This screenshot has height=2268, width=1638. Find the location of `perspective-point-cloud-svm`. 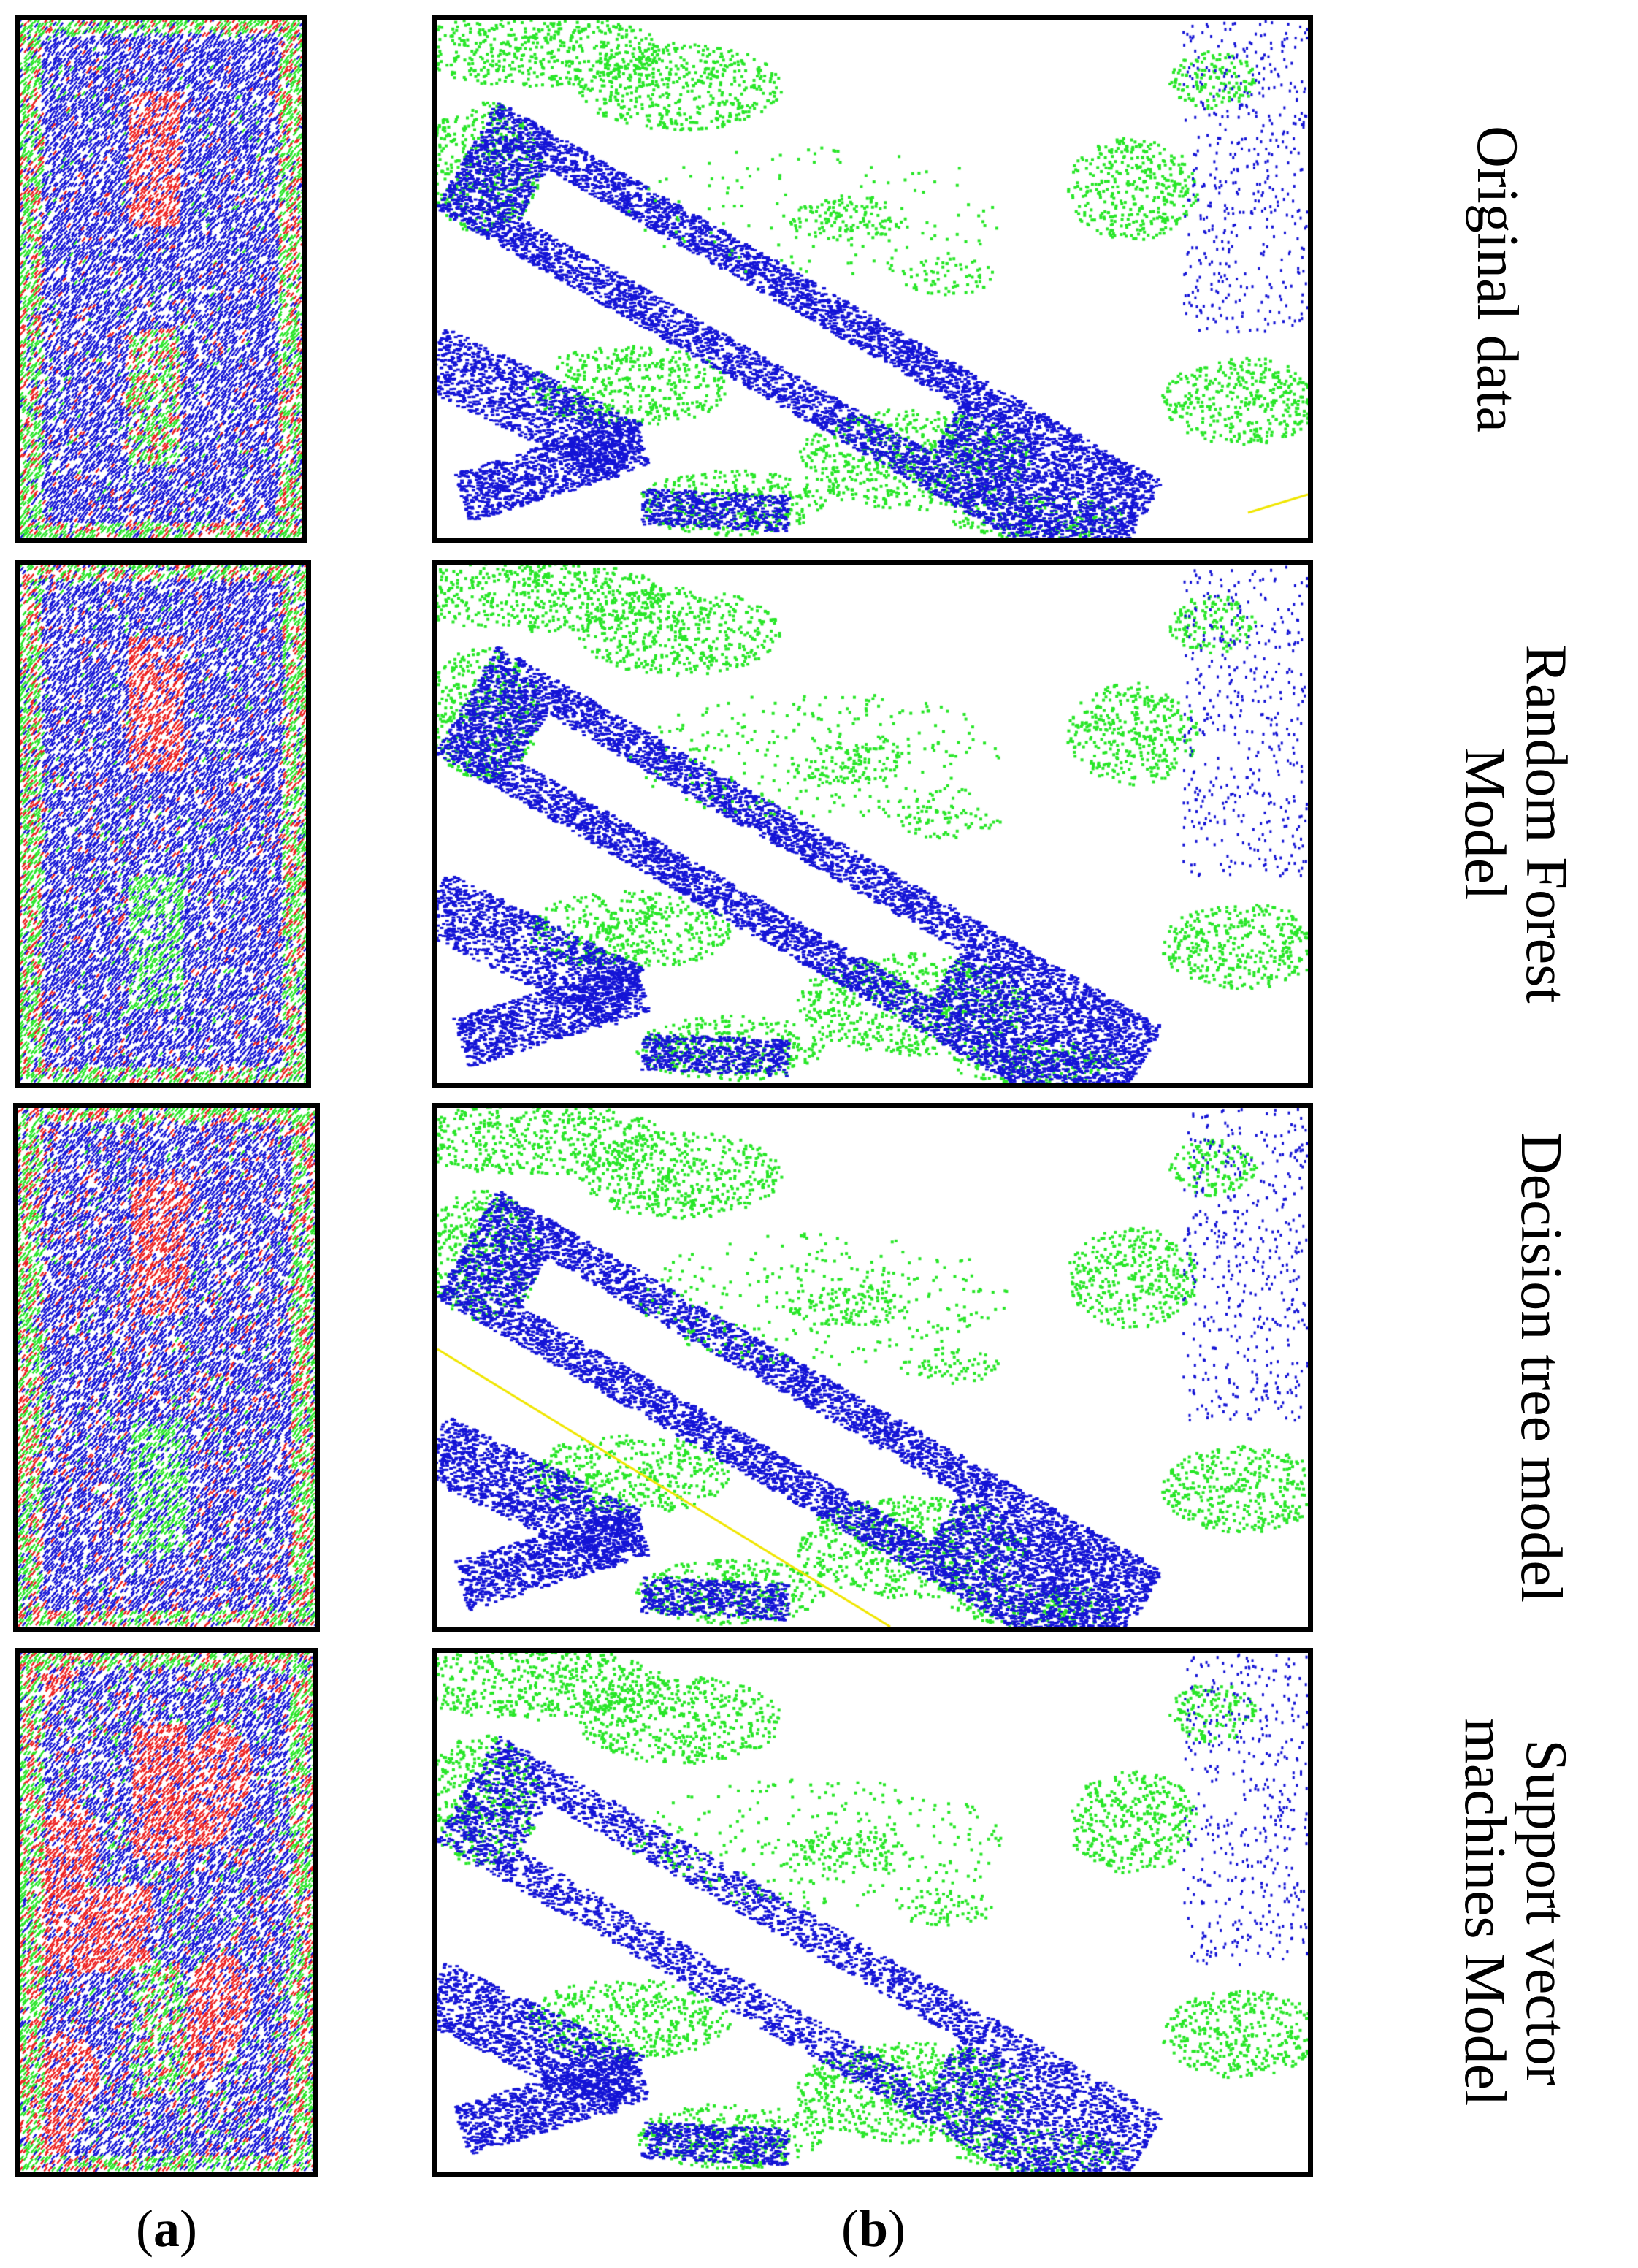

perspective-point-cloud-svm is located at coordinates (873, 1912).